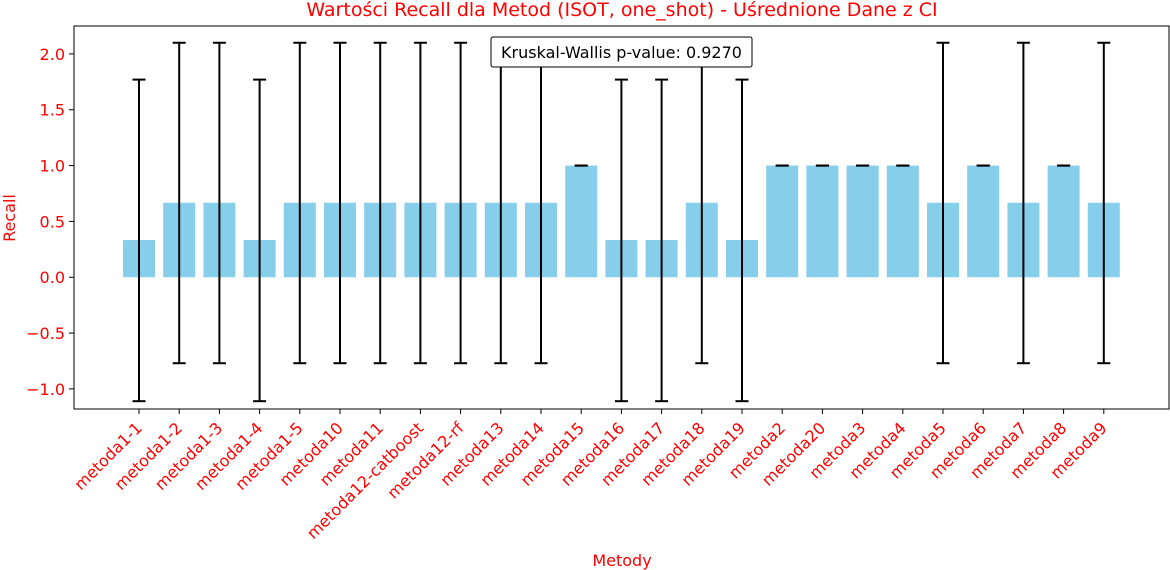 This screenshot has width=1170, height=570. I want to click on y-tick-label: 0.0, so click(52, 277).